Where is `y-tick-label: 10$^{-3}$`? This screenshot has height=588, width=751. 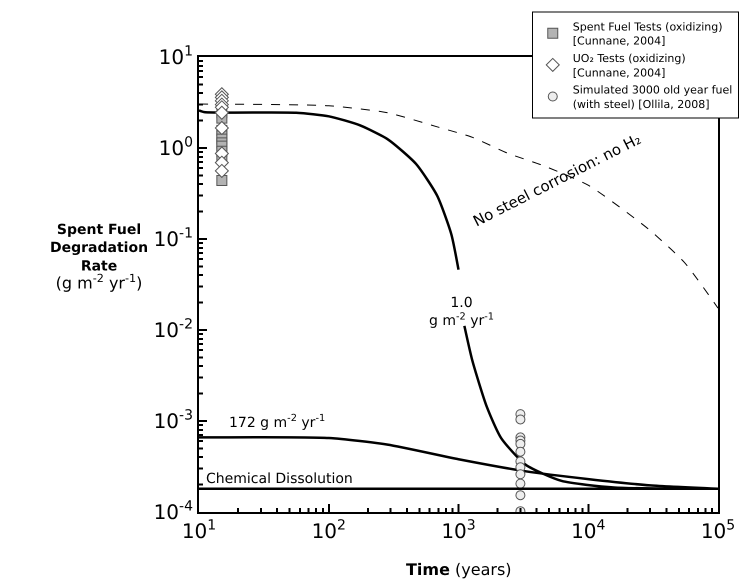
y-tick-label: 10$^{-3}$ is located at coordinates (173, 420).